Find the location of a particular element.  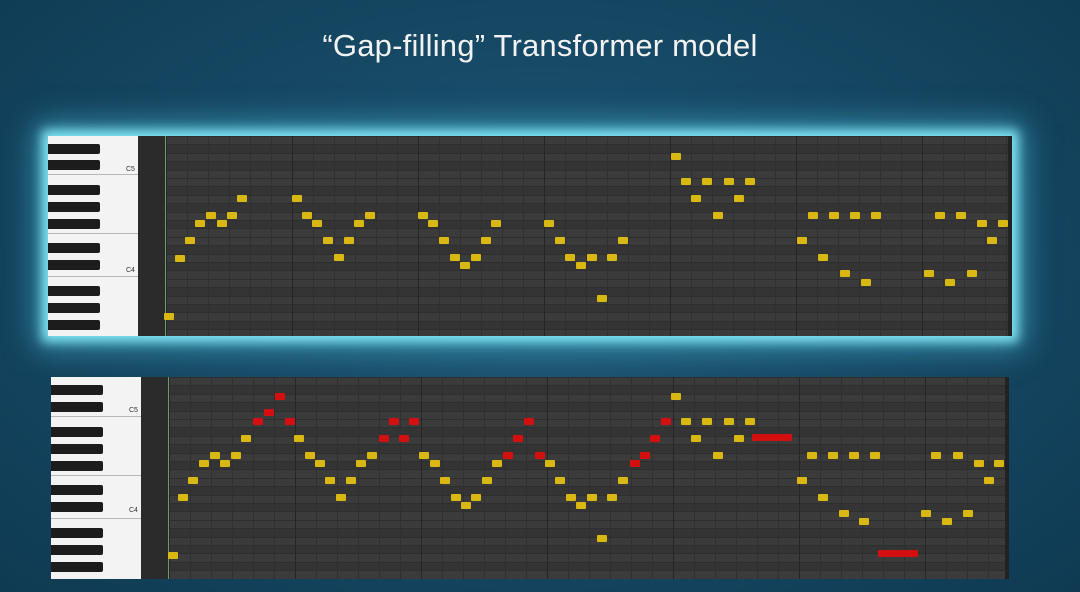

piano-keyboard: C5 C4 is located at coordinates (96, 478).